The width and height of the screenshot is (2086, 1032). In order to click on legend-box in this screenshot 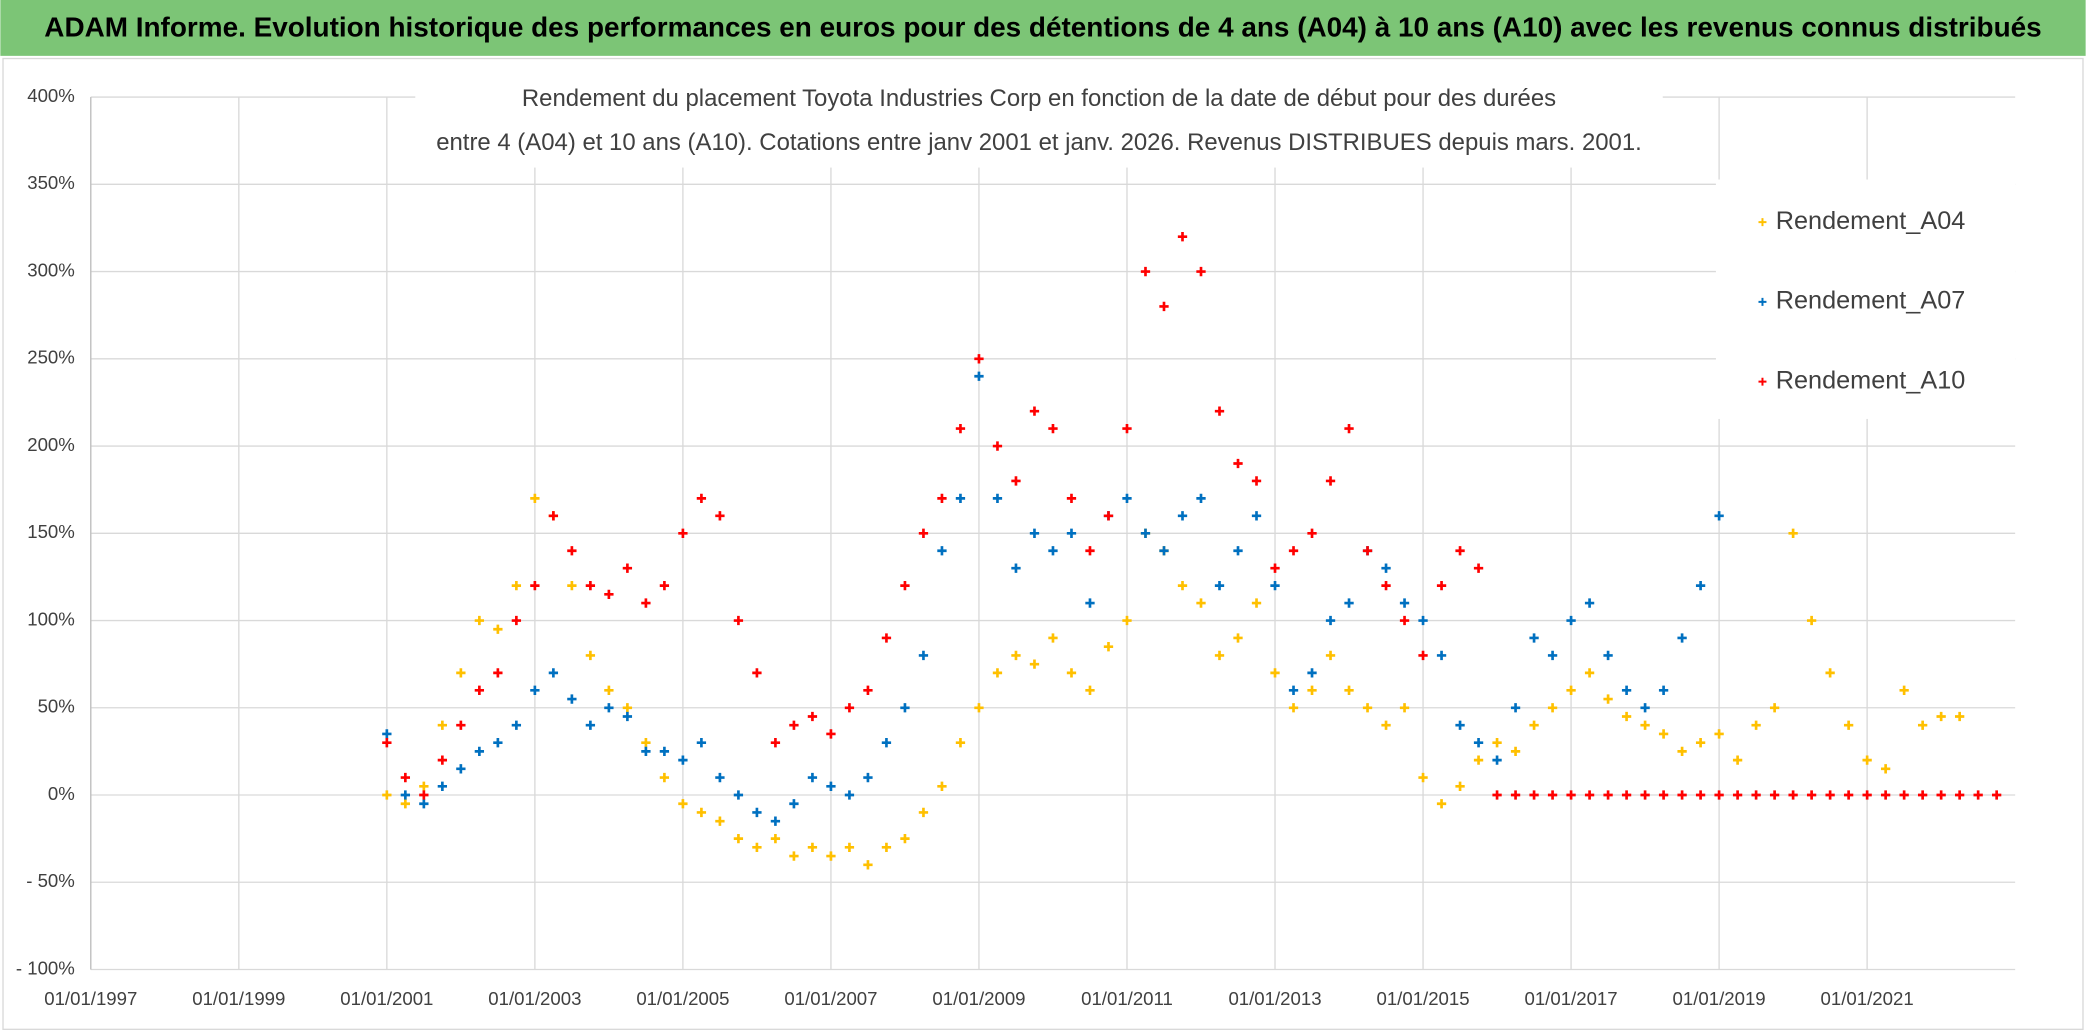, I will do `click(1865, 299)`.